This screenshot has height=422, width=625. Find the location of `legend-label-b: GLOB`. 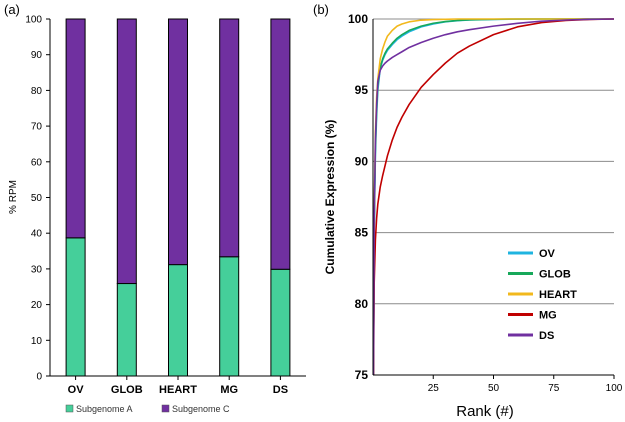

legend-label-b: GLOB is located at coordinates (555, 275).